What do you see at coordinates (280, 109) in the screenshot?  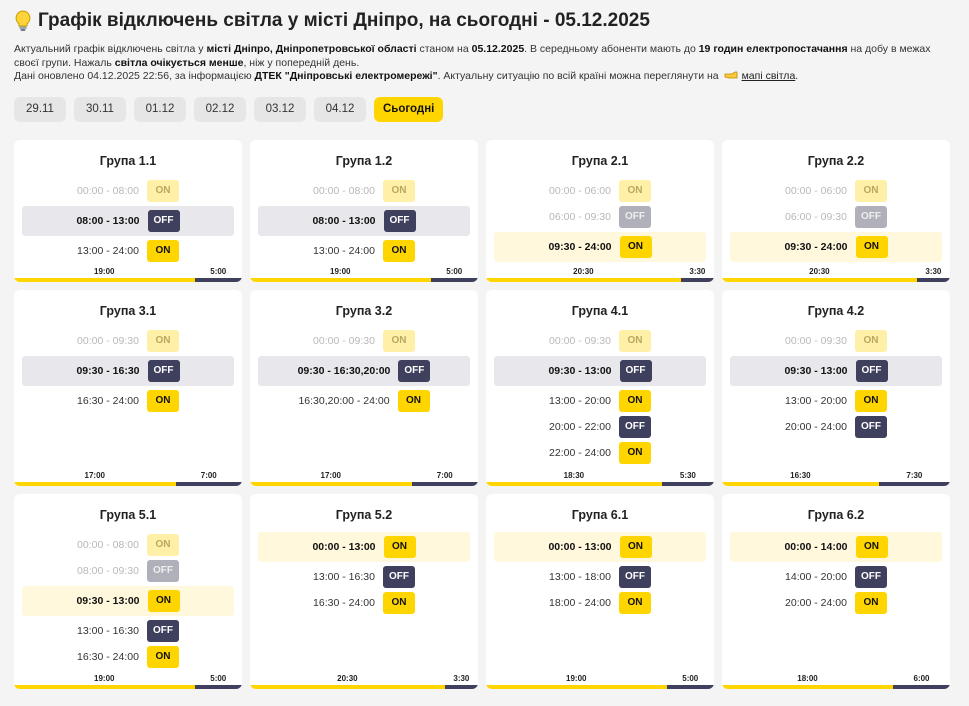 I see `date-tab: 03.12` at bounding box center [280, 109].